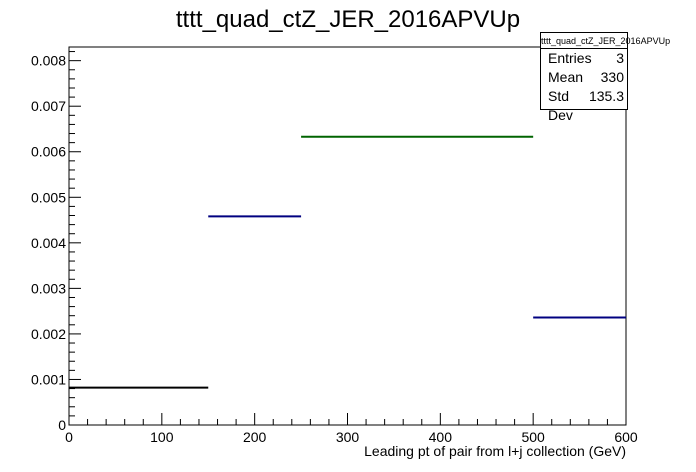  I want to click on y-tick-label: 0.006, so click(48, 152).